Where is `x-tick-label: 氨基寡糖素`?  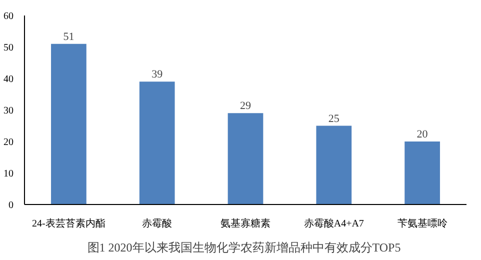 x-tick-label: 氨基寡糖素 is located at coordinates (245, 224).